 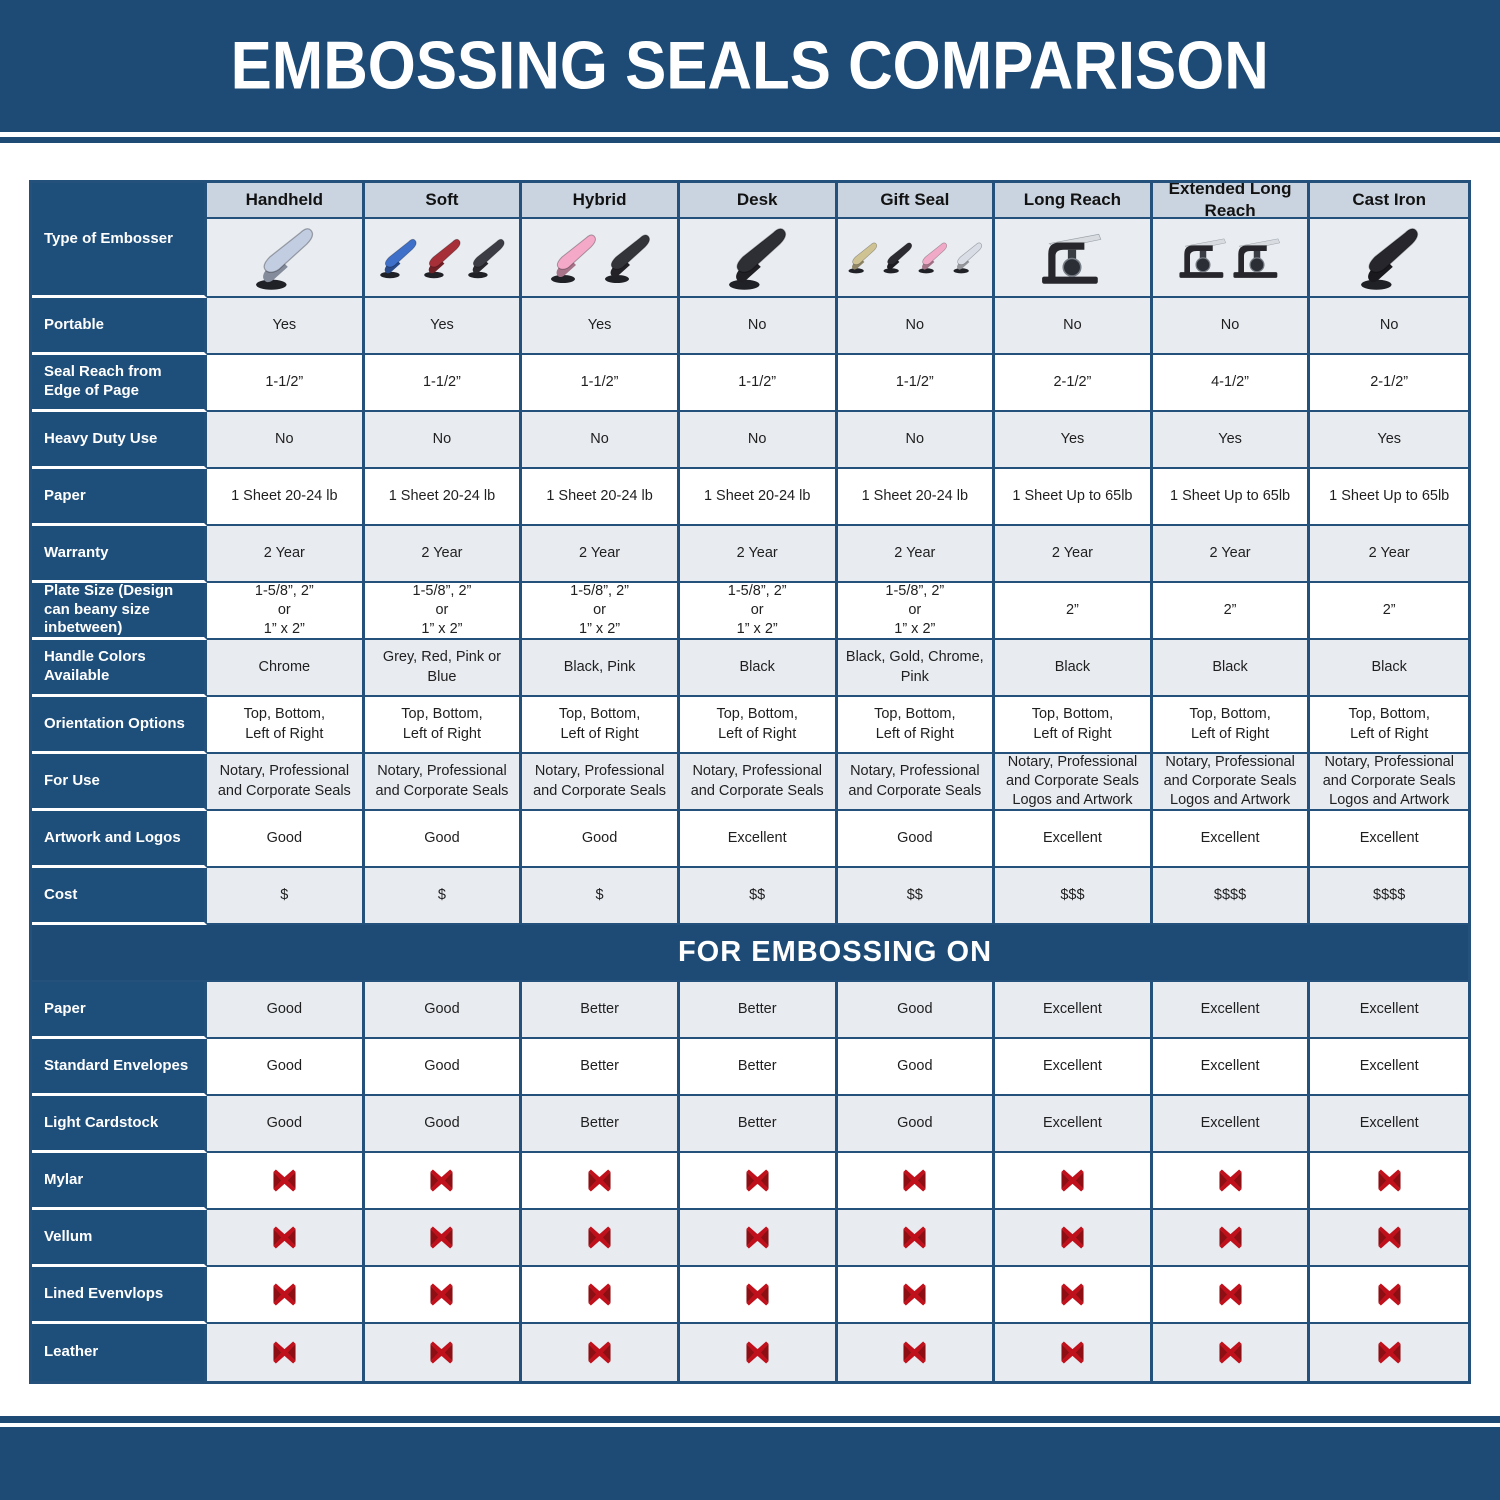 I want to click on table-cell: $, so click(x=601, y=896).